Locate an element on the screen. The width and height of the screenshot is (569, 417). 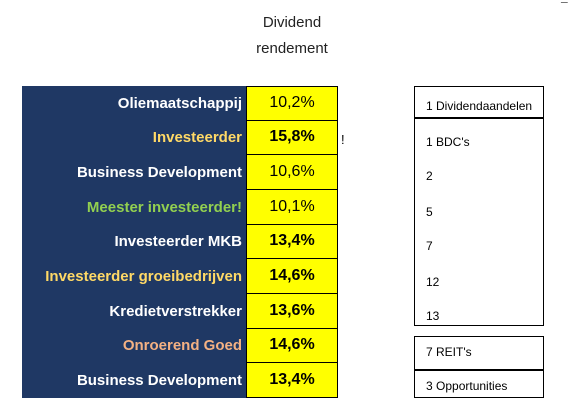
table-row: Investeerder MKB 13,4% is located at coordinates (180, 242).